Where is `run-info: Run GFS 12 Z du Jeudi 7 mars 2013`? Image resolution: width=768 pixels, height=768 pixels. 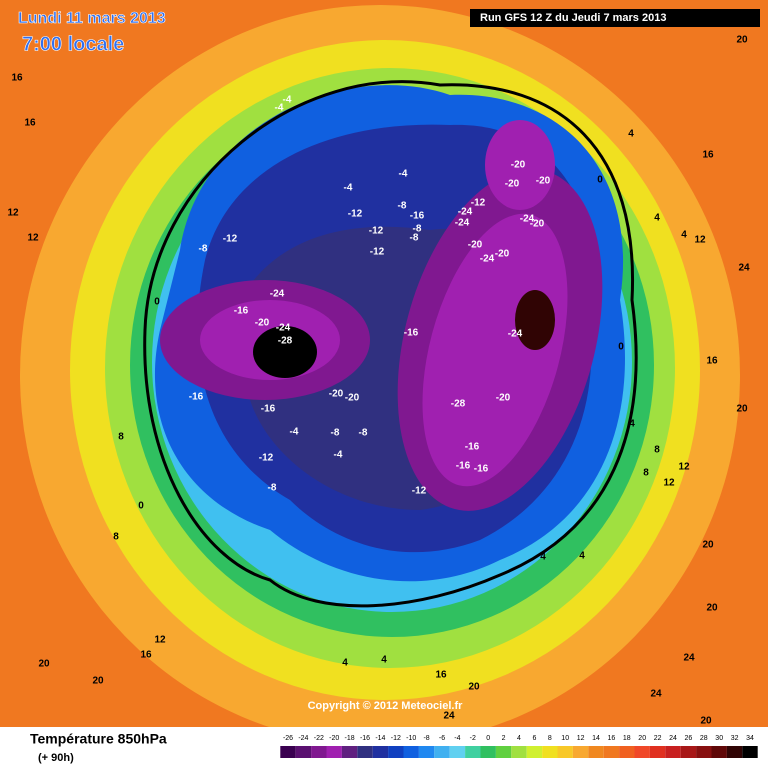
run-info: Run GFS 12 Z du Jeudi 7 mars 2013 is located at coordinates (573, 18).